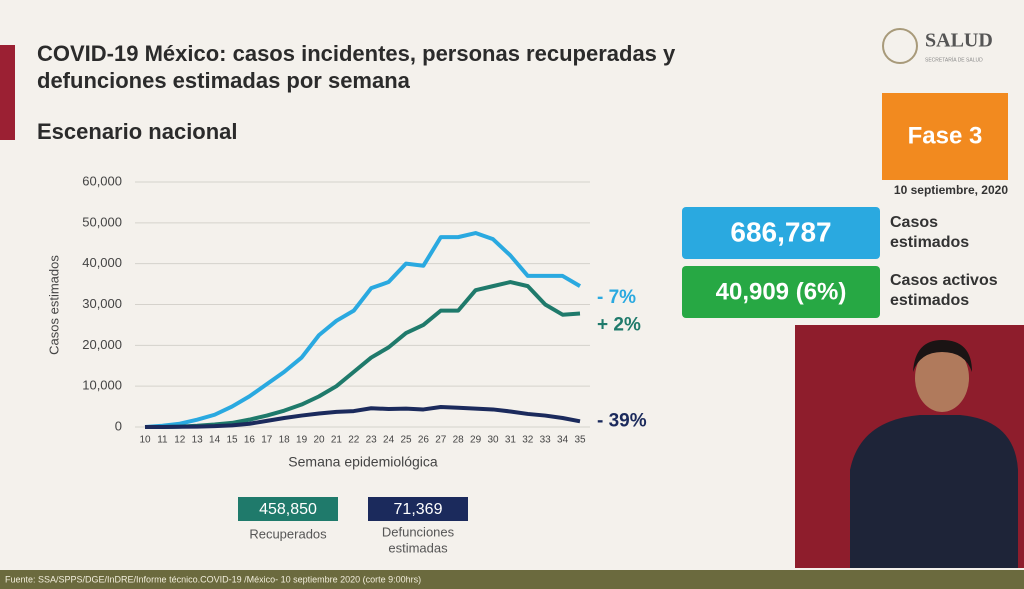 The width and height of the screenshot is (1024, 589). What do you see at coordinates (102, 180) in the screenshot?
I see `y-tick-label: 60,000` at bounding box center [102, 180].